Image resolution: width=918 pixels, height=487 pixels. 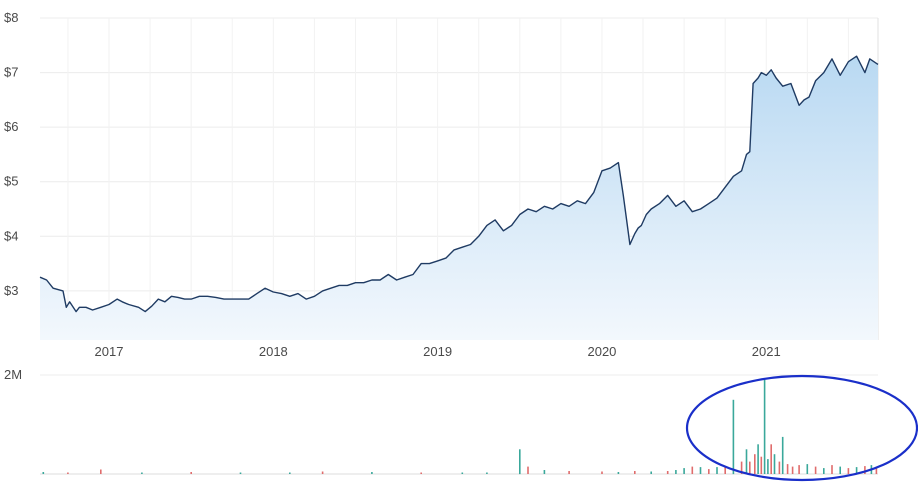 I want to click on price-x-axis: 2017 2018 2019 2020 2021, so click(x=438, y=351).